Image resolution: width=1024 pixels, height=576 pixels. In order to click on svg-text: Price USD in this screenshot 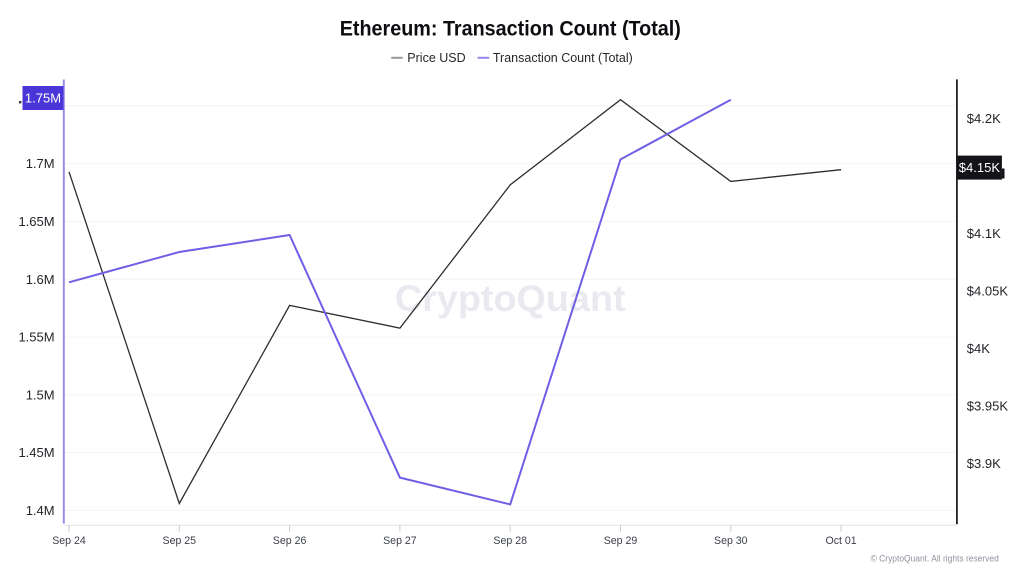, I will do `click(436, 58)`.